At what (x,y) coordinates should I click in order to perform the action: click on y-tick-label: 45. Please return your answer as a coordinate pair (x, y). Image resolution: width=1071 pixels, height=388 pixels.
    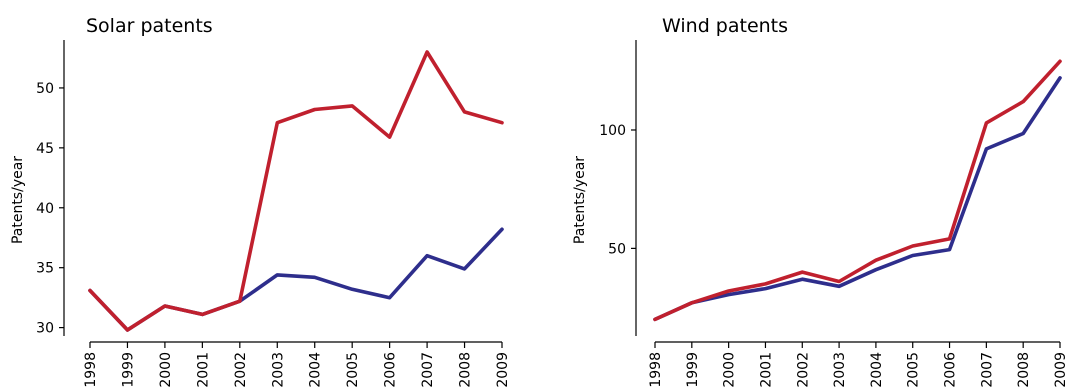
    Looking at the image, I should click on (45, 149).